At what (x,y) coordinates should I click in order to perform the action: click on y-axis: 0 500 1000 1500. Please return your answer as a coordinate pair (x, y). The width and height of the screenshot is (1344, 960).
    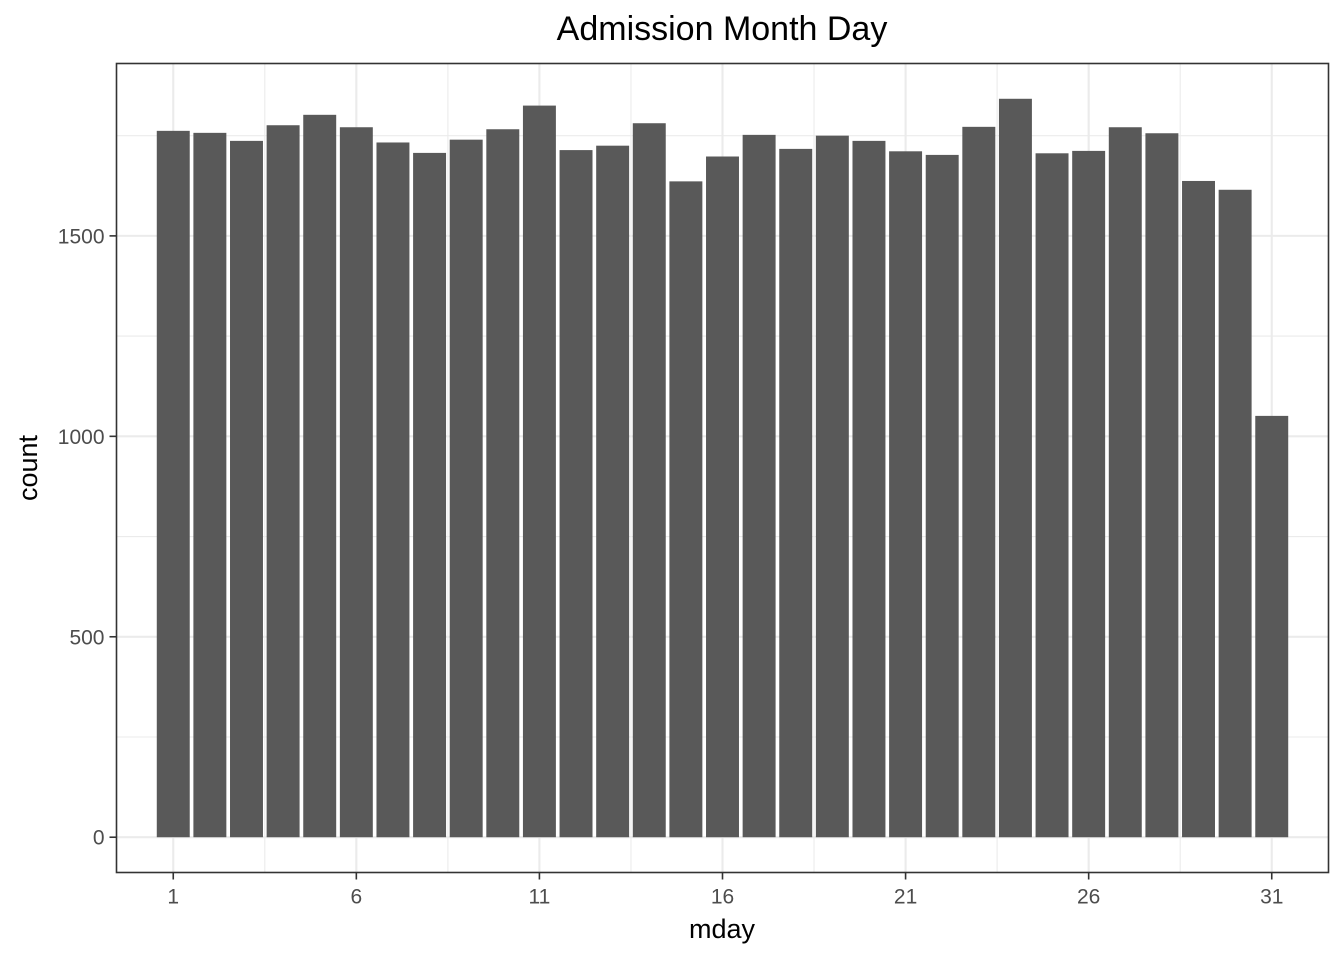
    Looking at the image, I should click on (87, 537).